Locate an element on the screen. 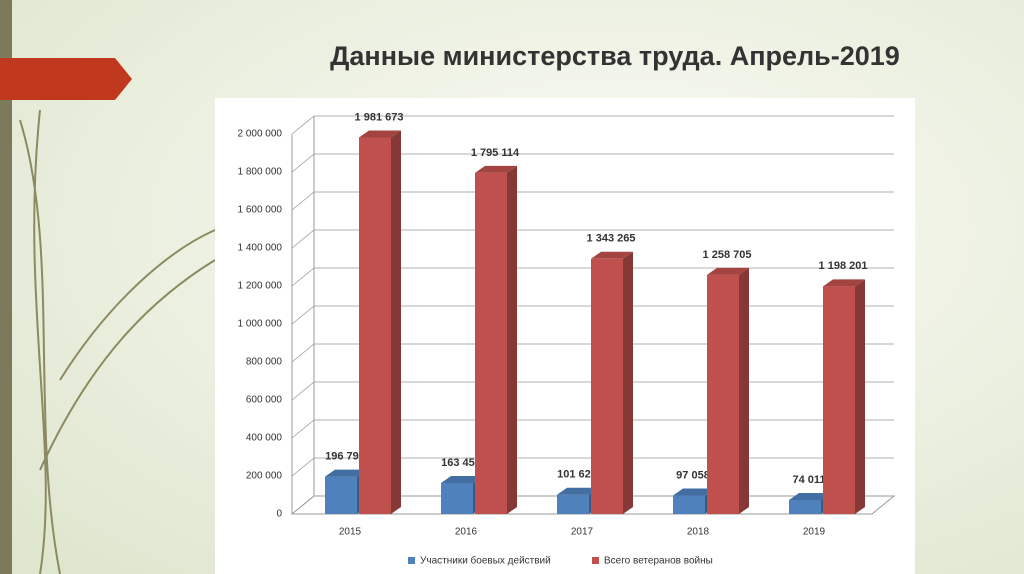 The width and height of the screenshot is (1024, 574). y-tick-label: 2 000 000 is located at coordinates (260, 134).